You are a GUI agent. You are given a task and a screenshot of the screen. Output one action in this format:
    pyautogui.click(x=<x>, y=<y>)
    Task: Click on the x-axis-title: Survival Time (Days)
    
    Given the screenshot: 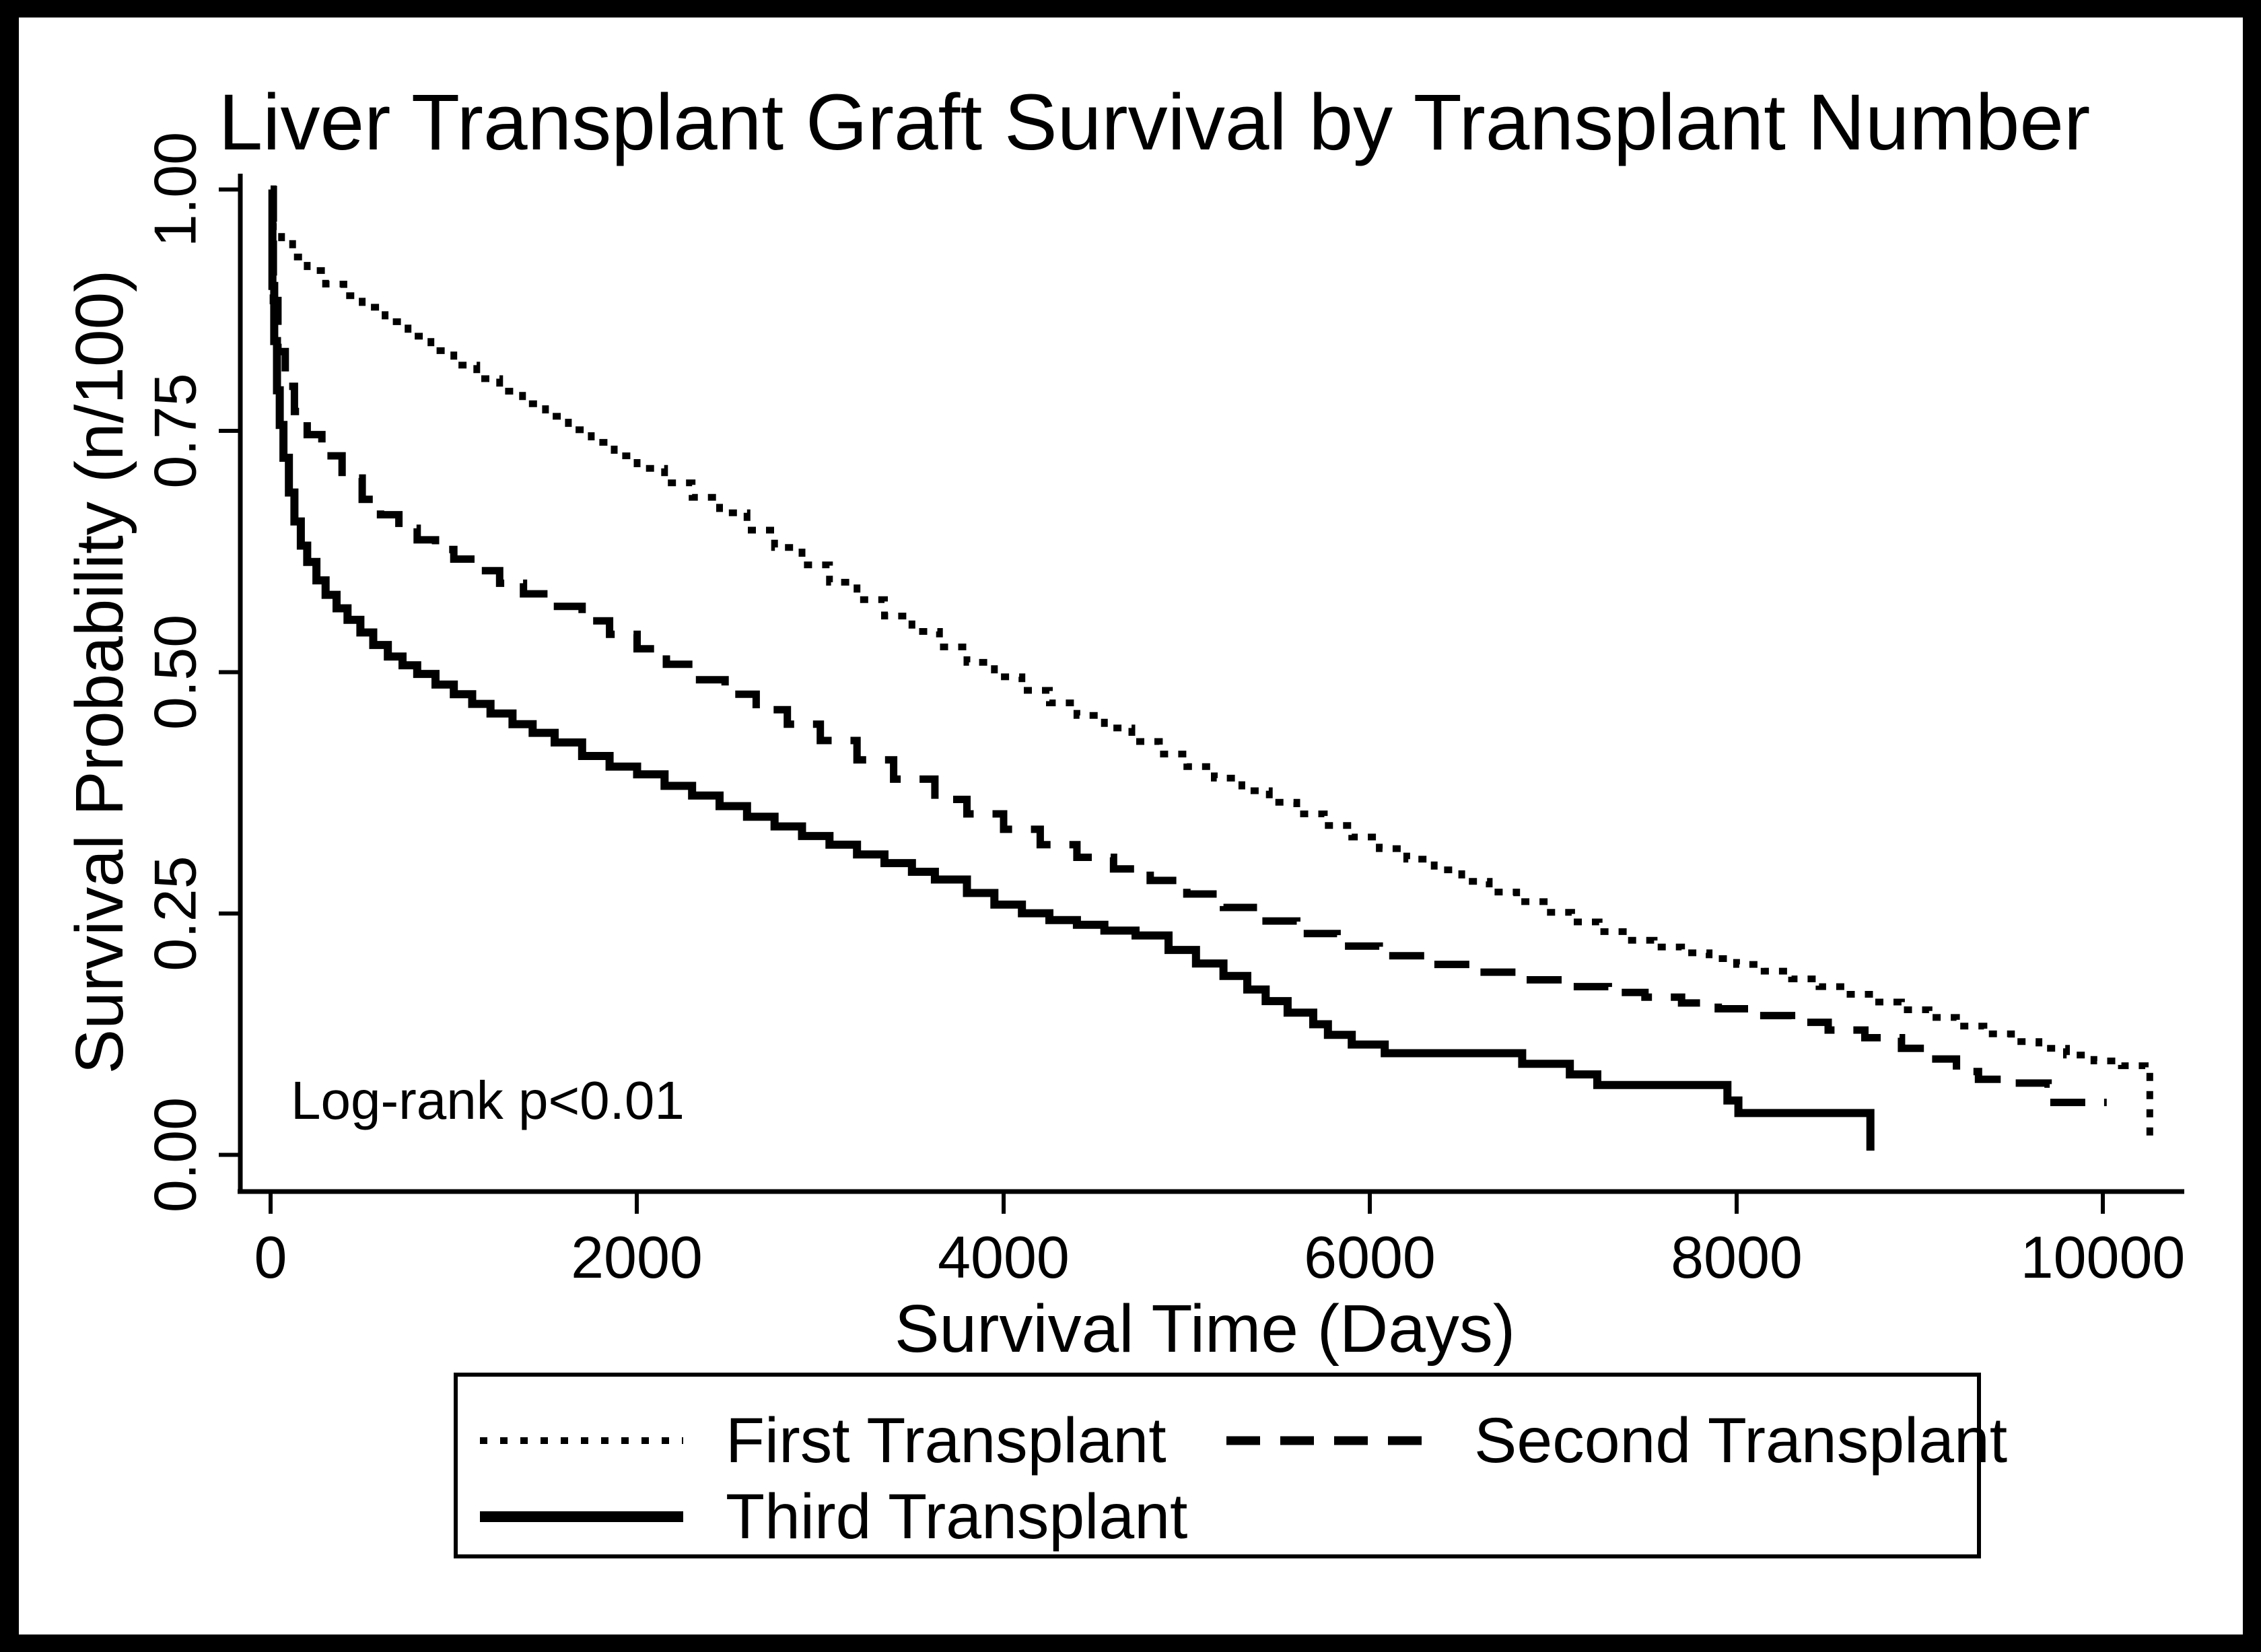 What is the action you would take?
    pyautogui.click(x=1205, y=1329)
    